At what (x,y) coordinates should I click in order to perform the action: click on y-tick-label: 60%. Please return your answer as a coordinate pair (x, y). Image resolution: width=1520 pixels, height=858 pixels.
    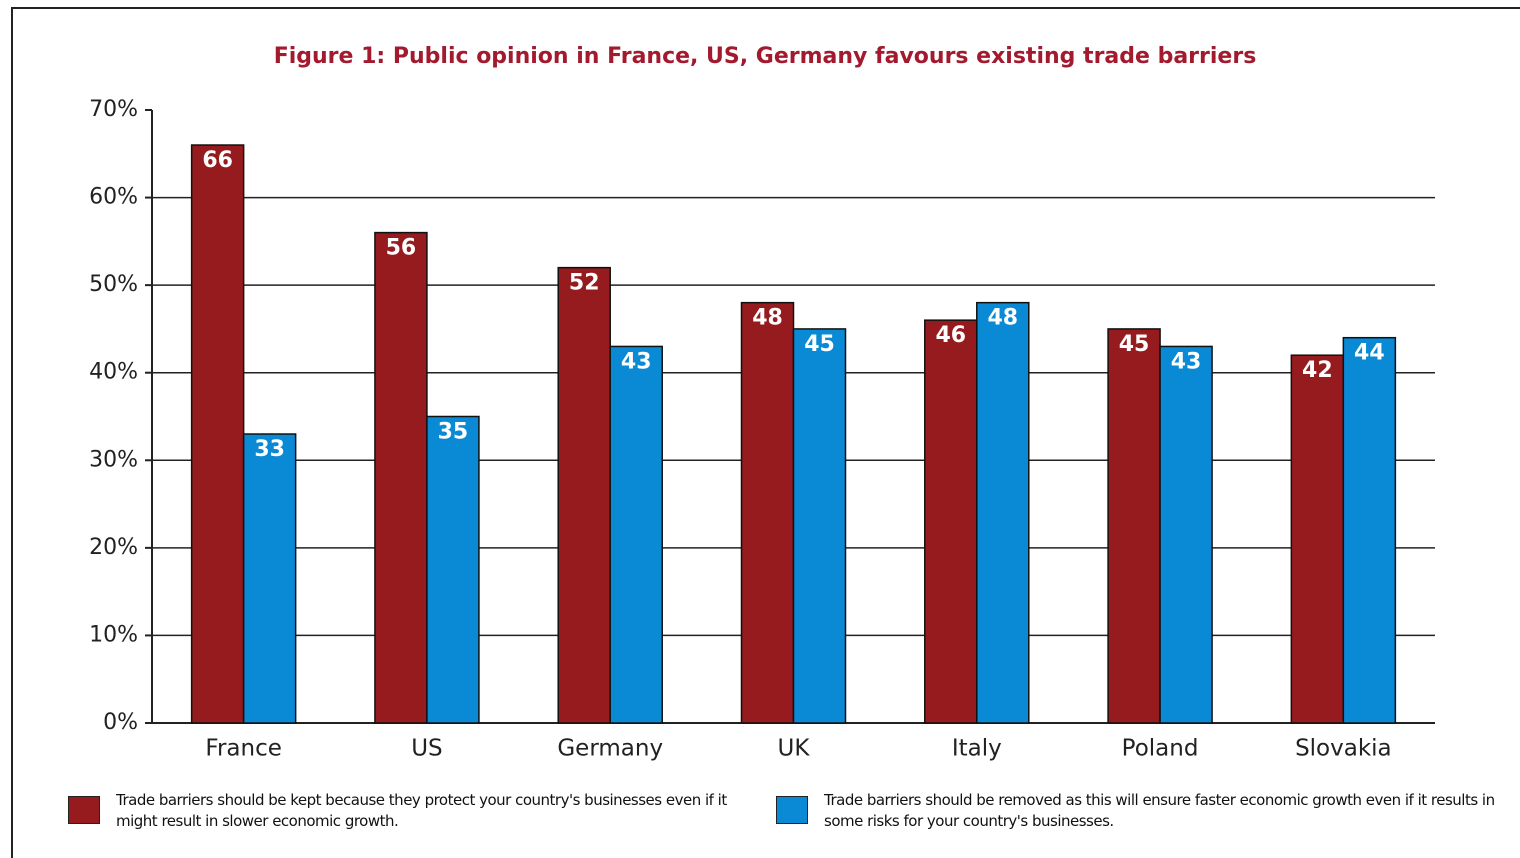
    Looking at the image, I should click on (113, 197).